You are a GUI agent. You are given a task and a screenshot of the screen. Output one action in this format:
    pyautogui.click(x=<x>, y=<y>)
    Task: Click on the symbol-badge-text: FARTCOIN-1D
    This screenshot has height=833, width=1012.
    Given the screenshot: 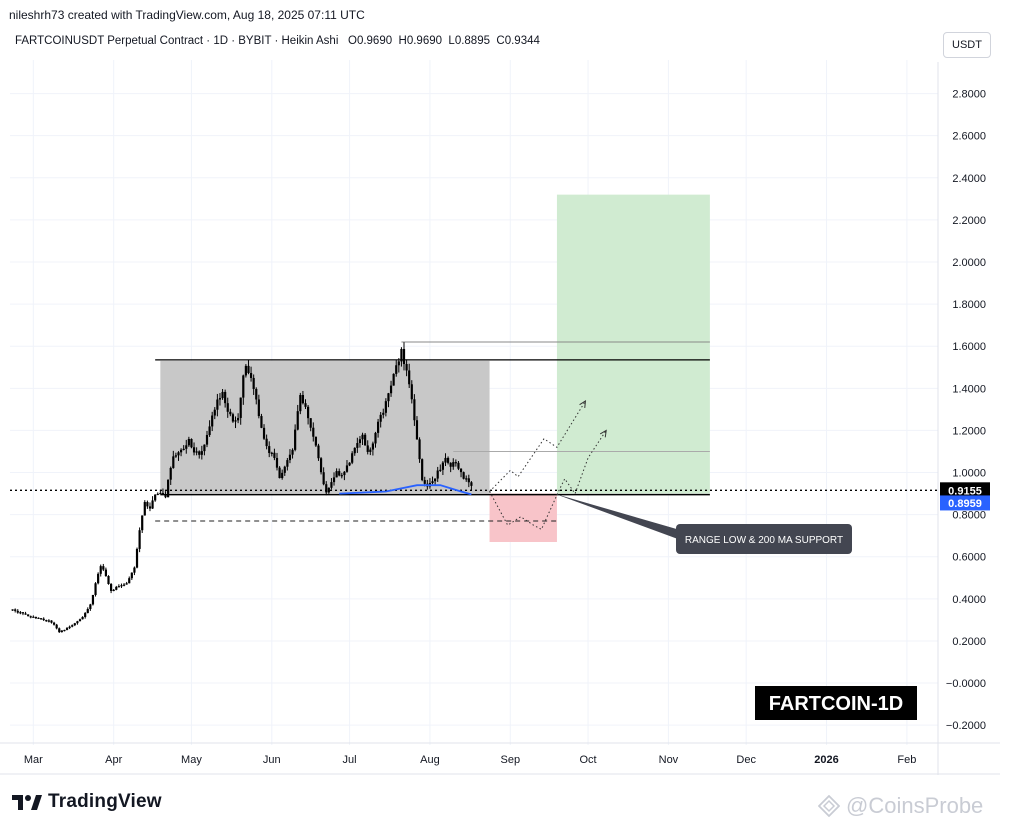 What is the action you would take?
    pyautogui.click(x=836, y=704)
    